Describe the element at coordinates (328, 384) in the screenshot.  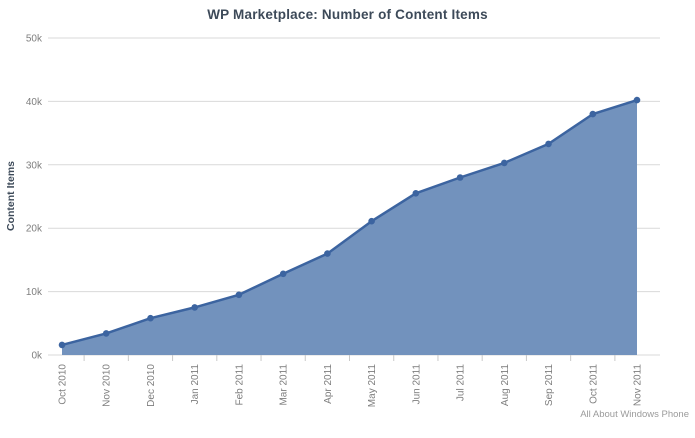
I see `x-axis-tick-label: Apr 2011` at that location.